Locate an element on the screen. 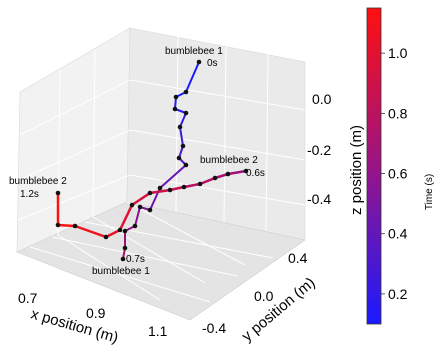 The width and height of the screenshot is (434, 360). z-tick-label: -0.2 is located at coordinates (319, 150).